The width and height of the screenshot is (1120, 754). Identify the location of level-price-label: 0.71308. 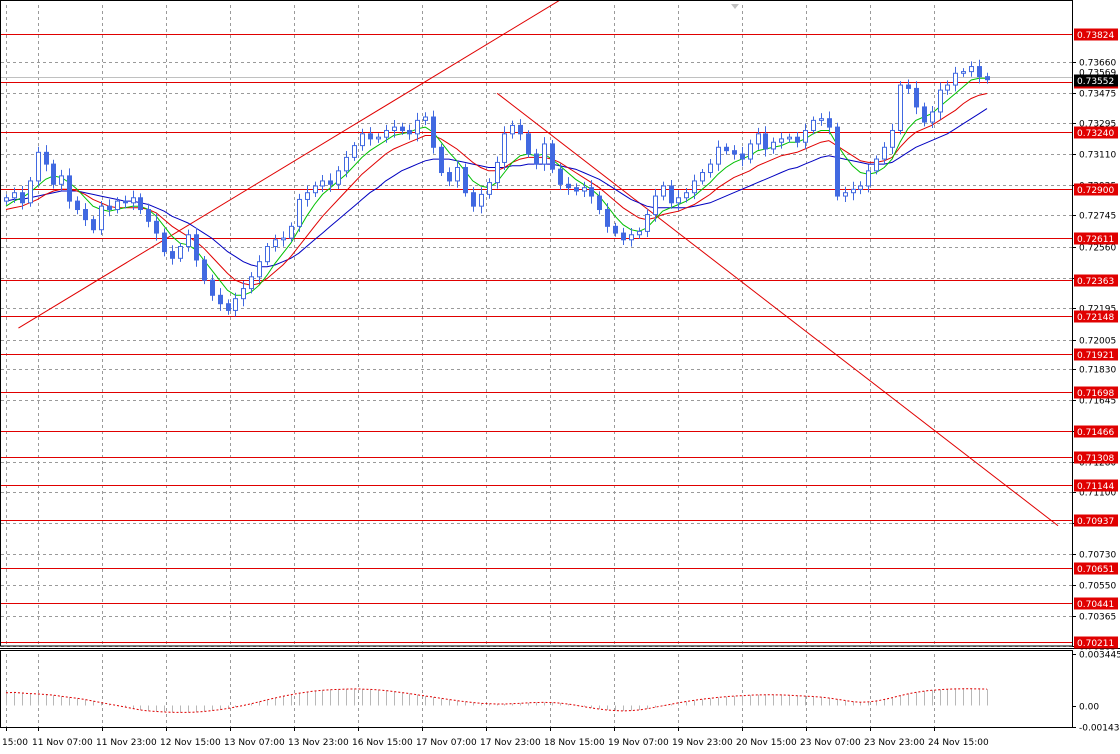
(1095, 459).